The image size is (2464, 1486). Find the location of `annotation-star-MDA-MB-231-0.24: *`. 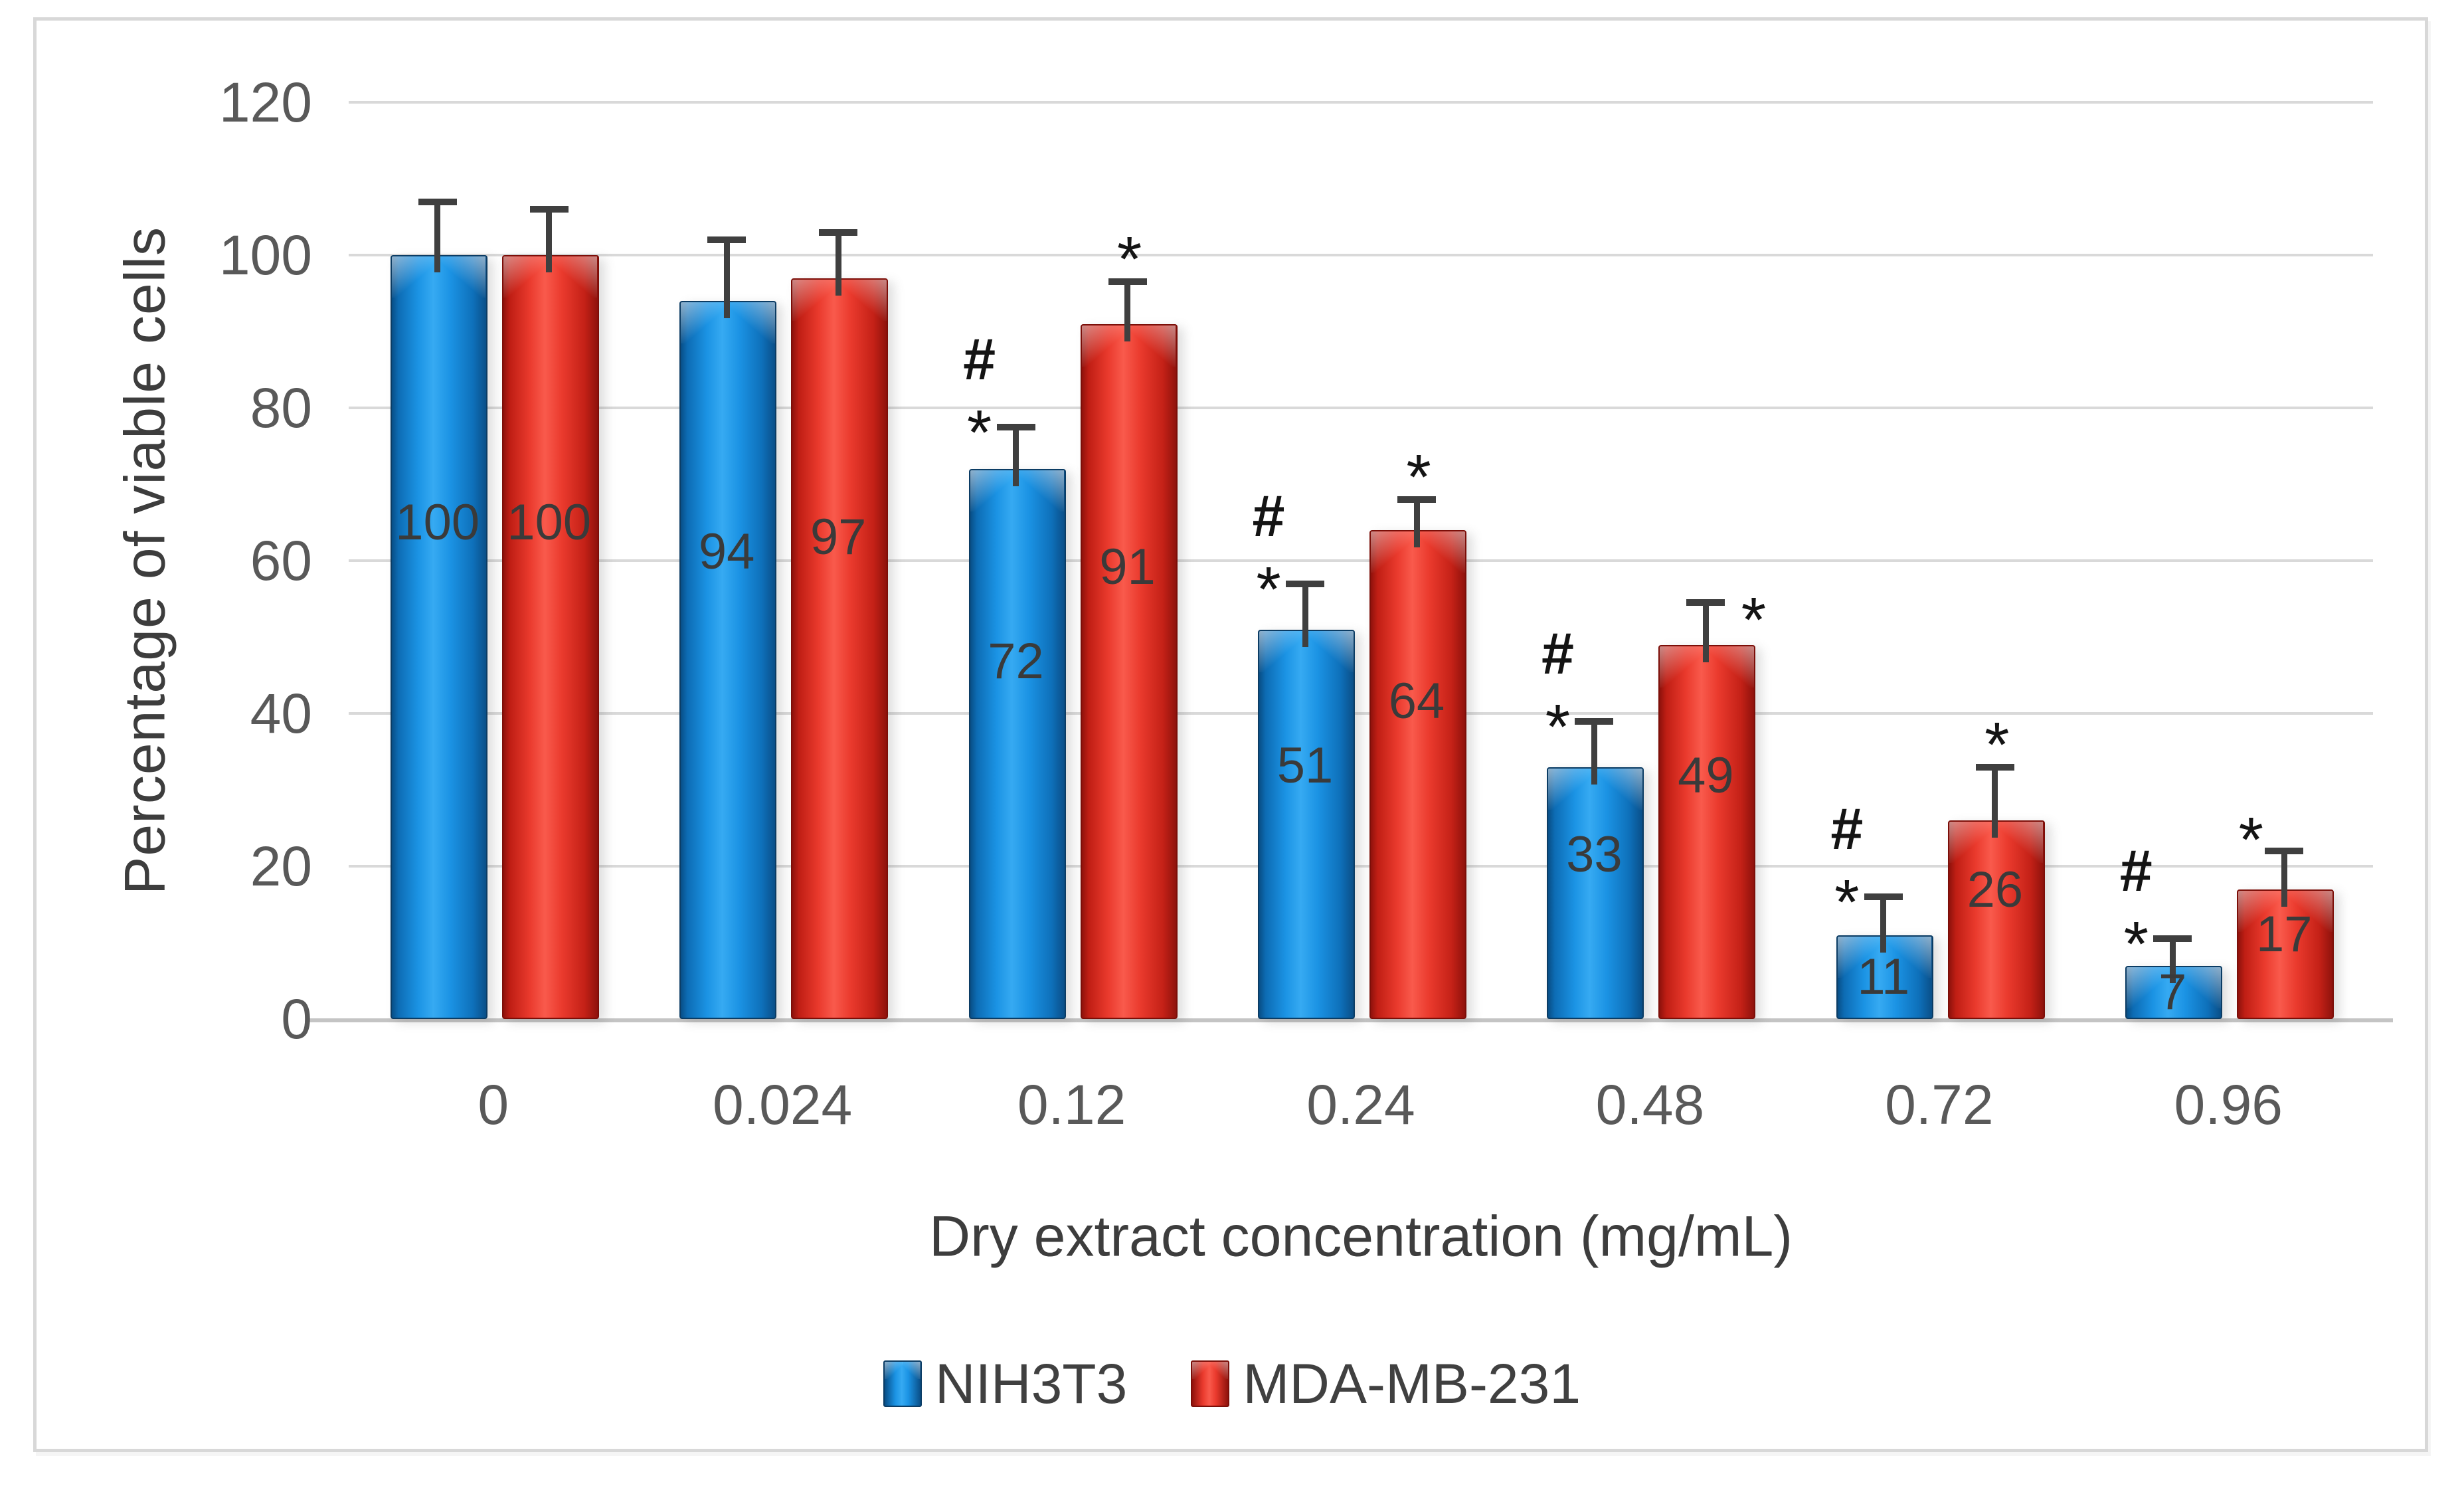

annotation-star-MDA-MB-231-0.24: * is located at coordinates (1418, 478).